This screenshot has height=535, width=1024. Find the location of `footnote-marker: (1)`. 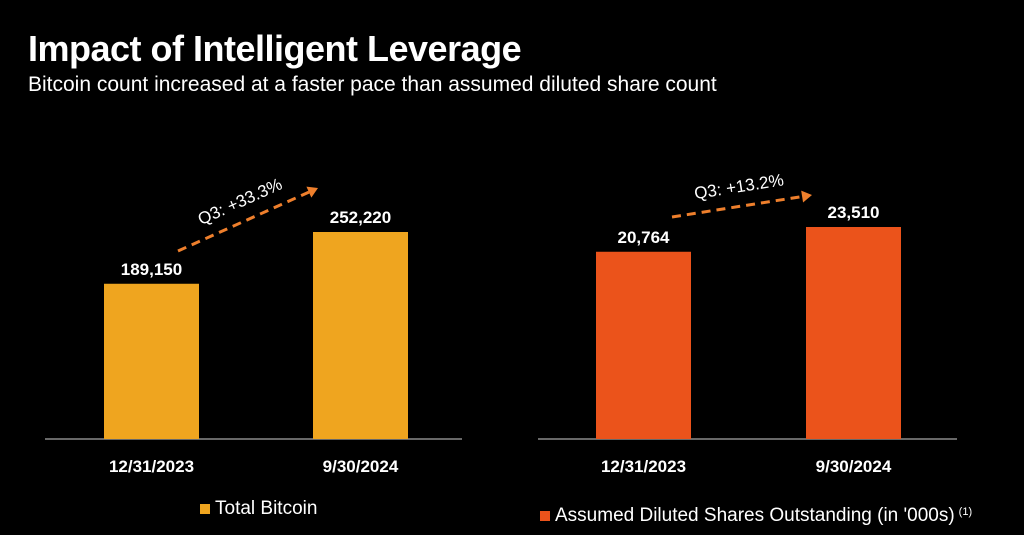

footnote-marker: (1) is located at coordinates (965, 512).